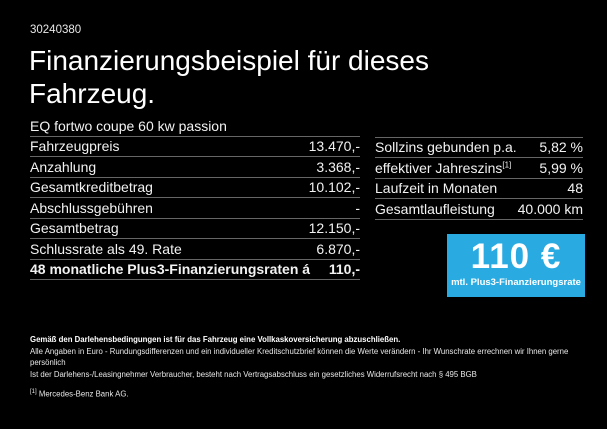  I want to click on row-value: 3.368,-, so click(338, 166).